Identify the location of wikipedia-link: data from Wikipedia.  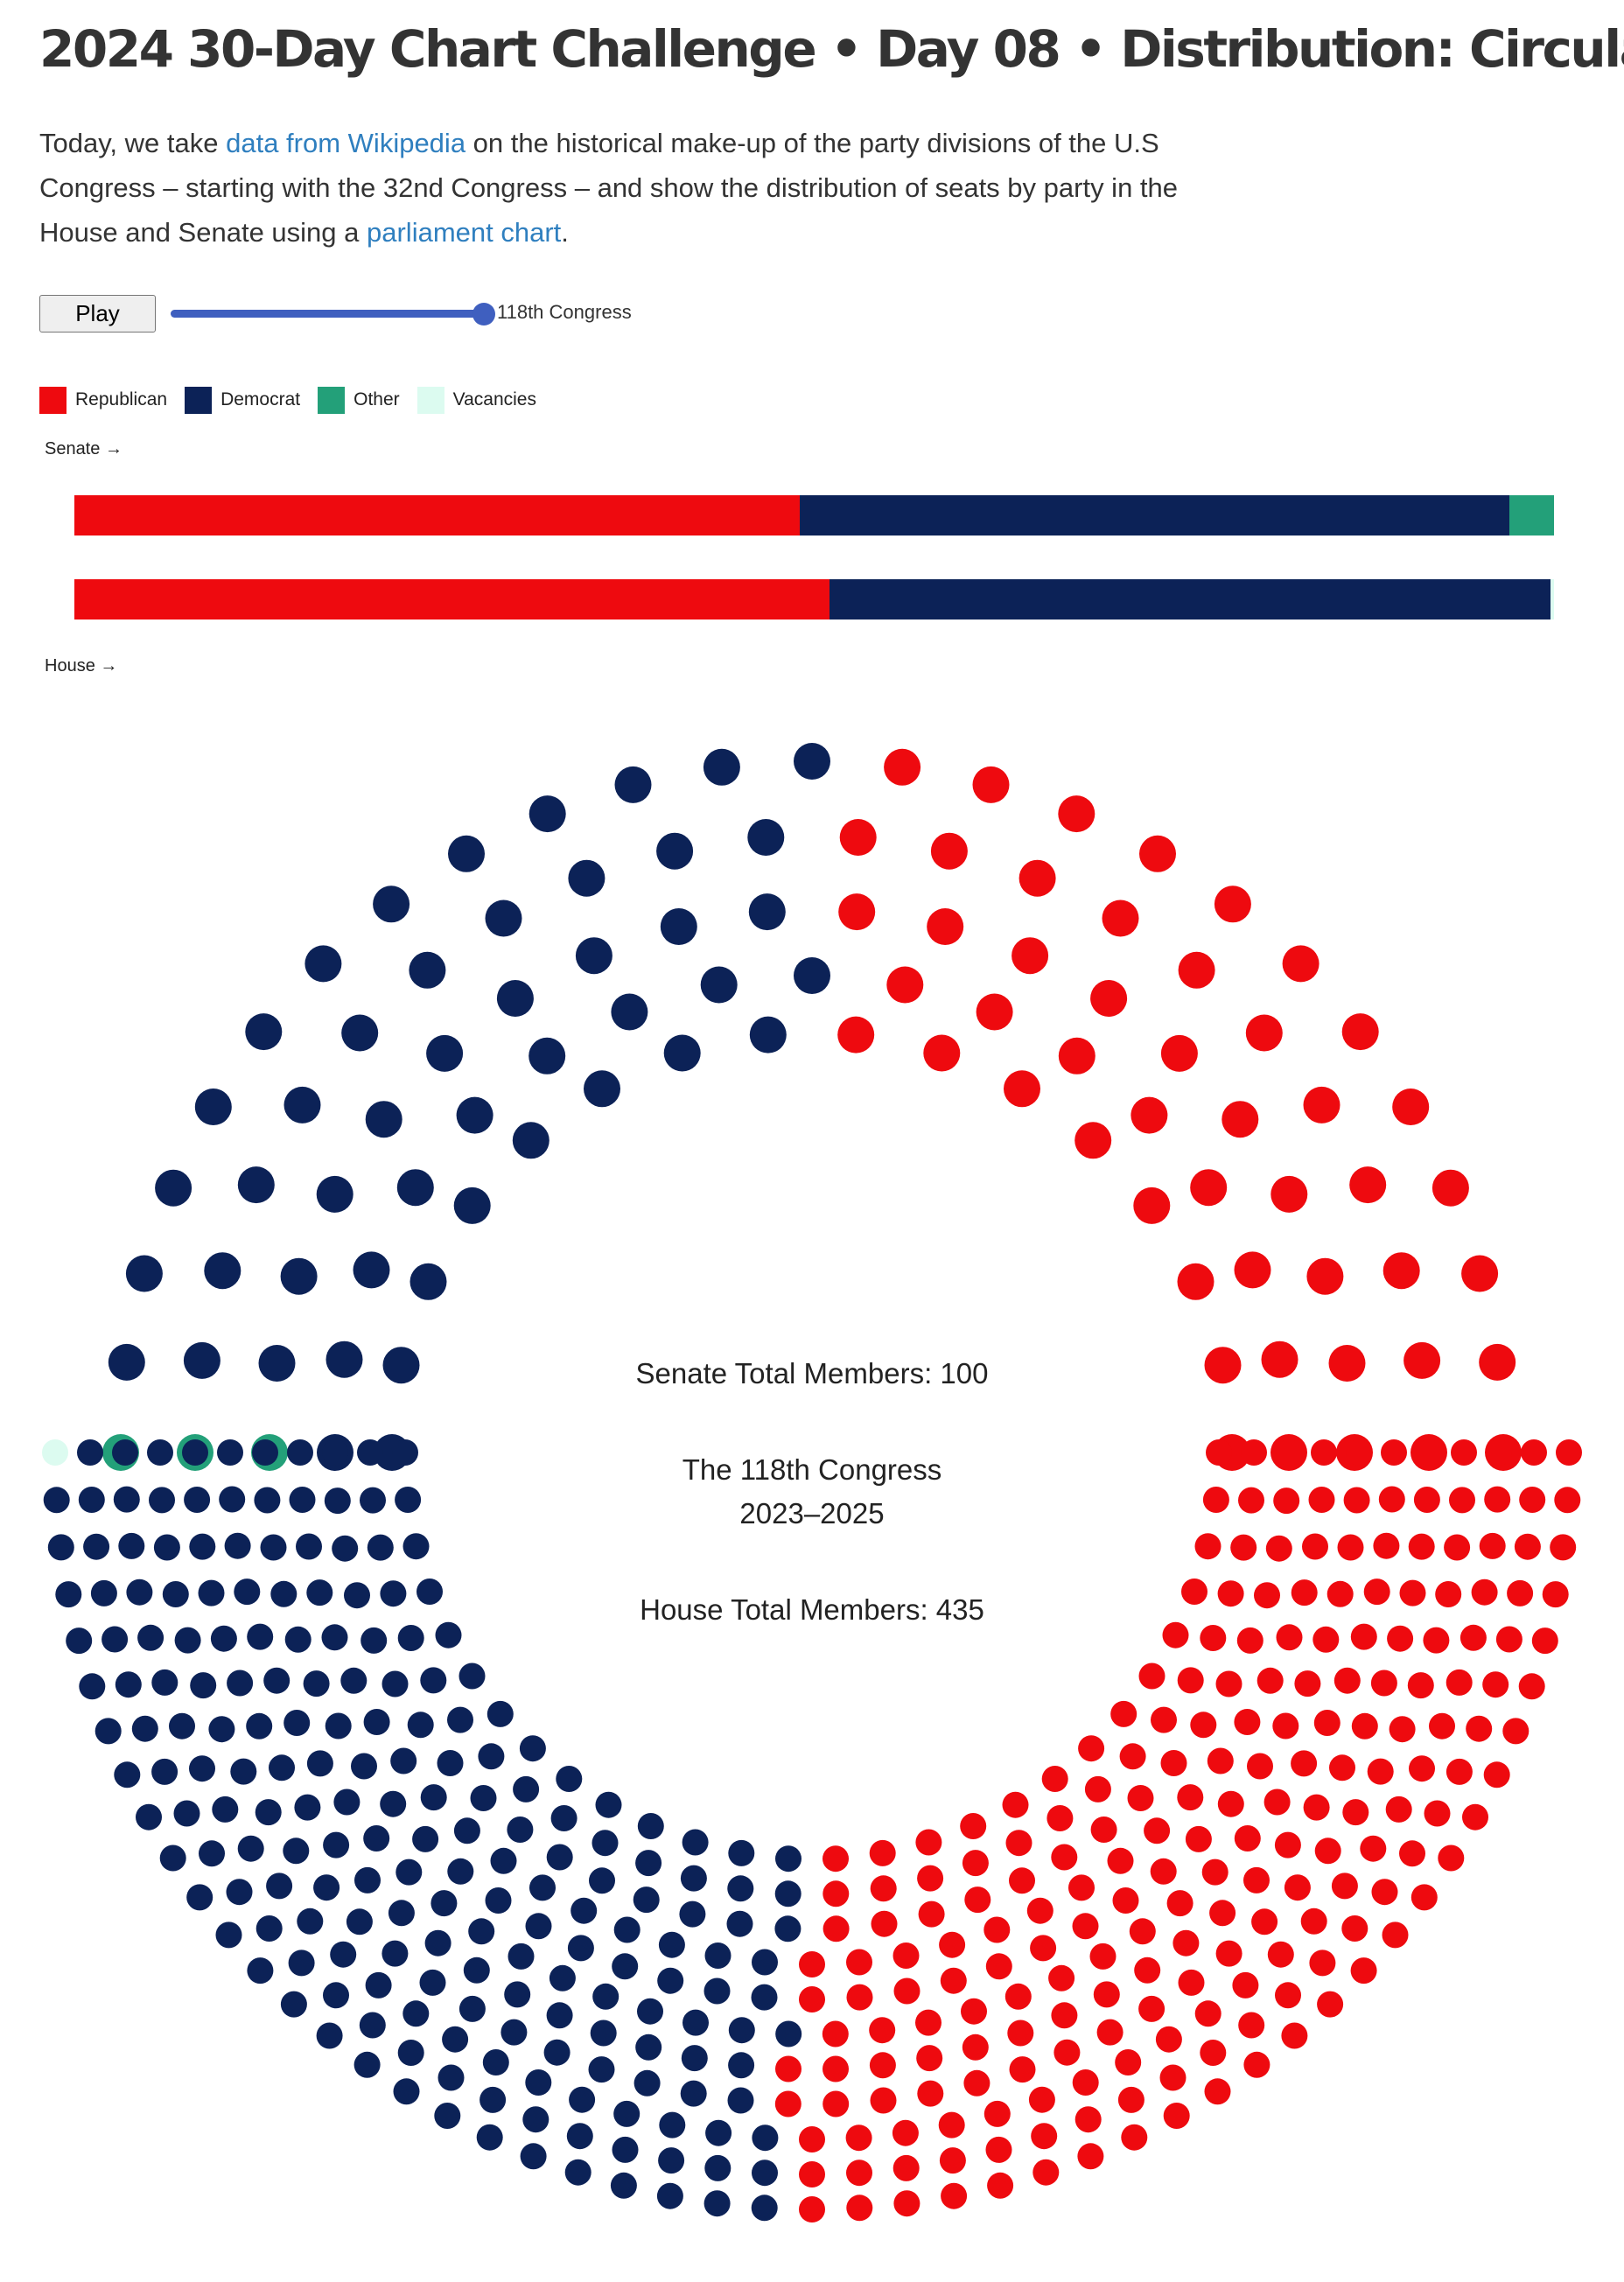
(346, 143).